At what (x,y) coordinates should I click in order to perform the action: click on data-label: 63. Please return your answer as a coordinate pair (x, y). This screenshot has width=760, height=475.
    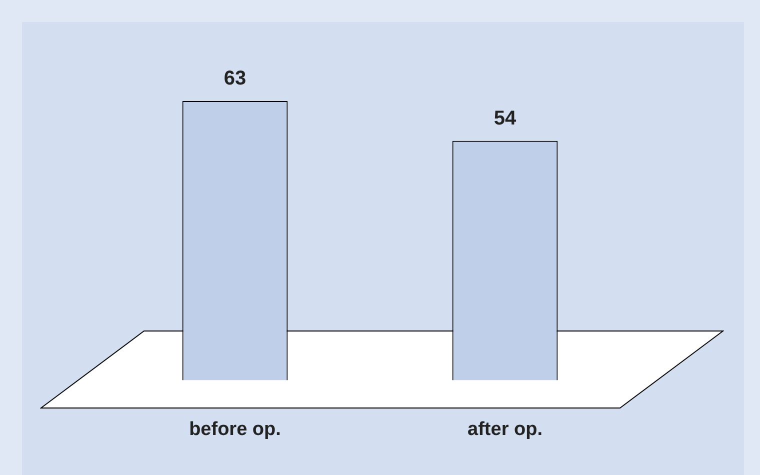
    Looking at the image, I should click on (235, 79).